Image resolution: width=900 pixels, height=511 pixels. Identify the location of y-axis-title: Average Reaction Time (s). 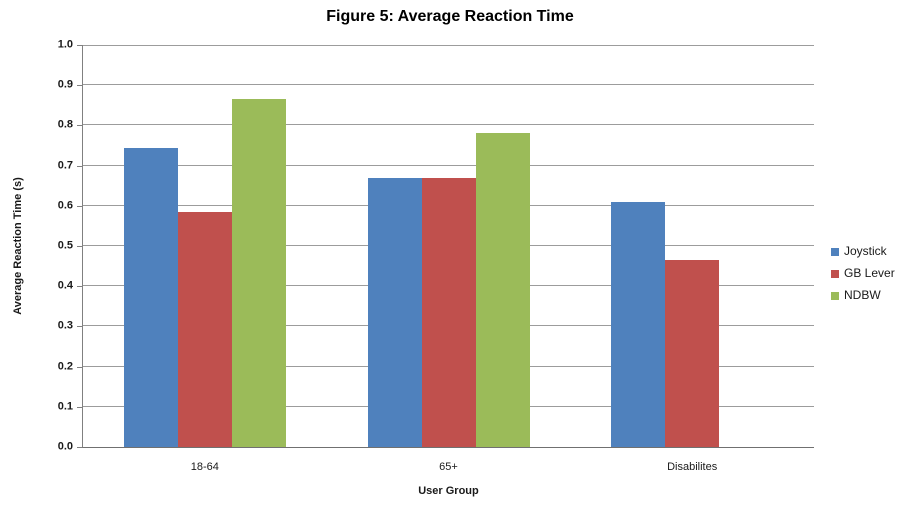
(18, 246).